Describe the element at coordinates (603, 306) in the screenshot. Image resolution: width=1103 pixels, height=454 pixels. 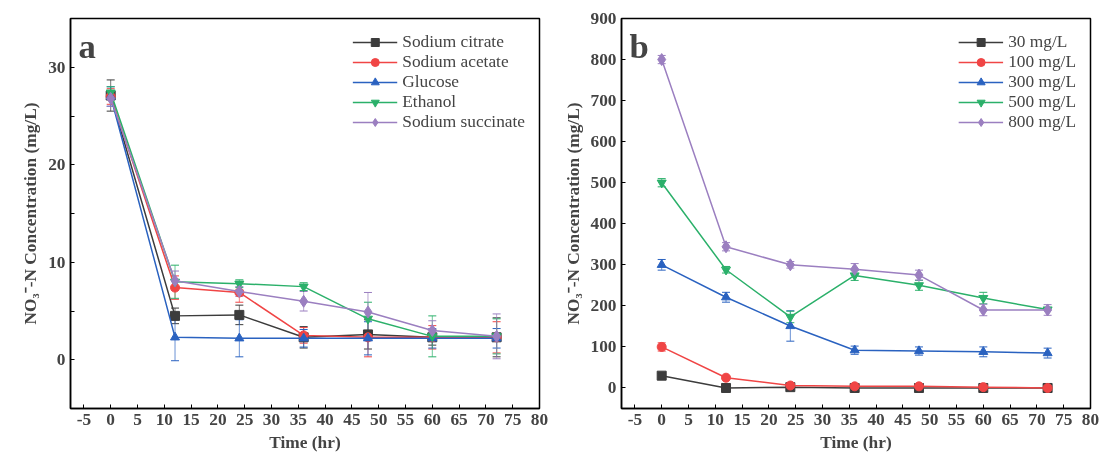
I see `y-tick-label: 200` at that location.